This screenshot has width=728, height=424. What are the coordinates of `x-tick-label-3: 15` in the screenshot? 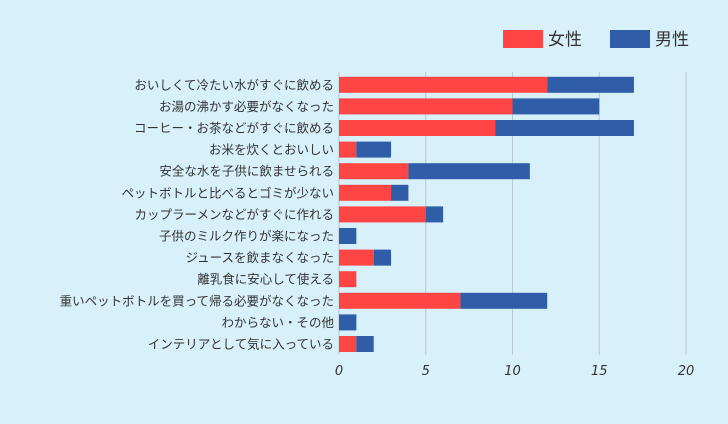 It's located at (599, 371).